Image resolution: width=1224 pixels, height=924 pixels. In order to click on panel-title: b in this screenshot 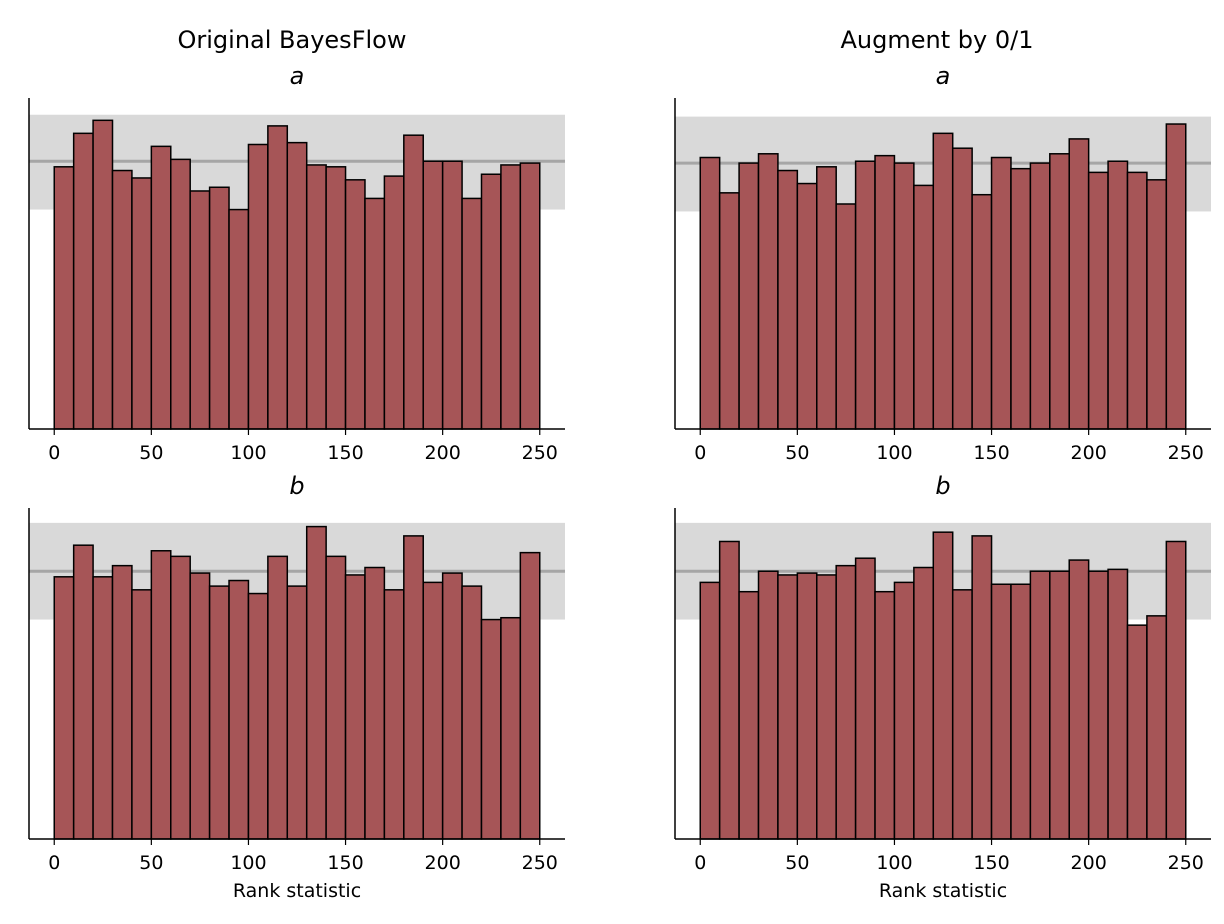, I will do `click(296, 486)`.